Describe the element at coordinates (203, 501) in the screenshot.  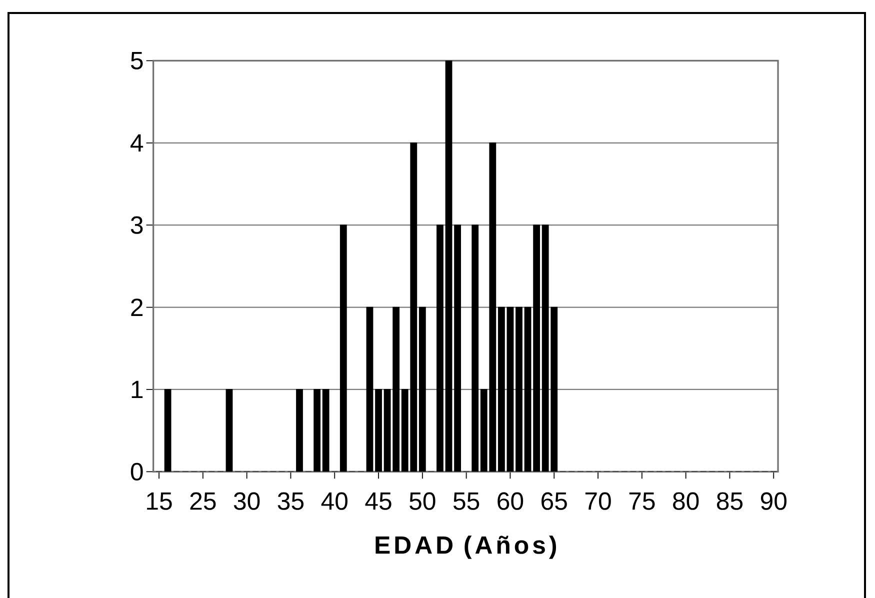
I see `x-tick-label: 25` at that location.